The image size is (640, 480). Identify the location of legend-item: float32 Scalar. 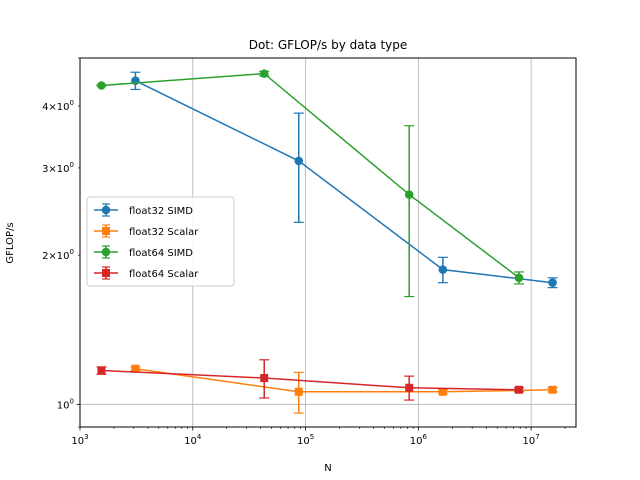
(146, 231).